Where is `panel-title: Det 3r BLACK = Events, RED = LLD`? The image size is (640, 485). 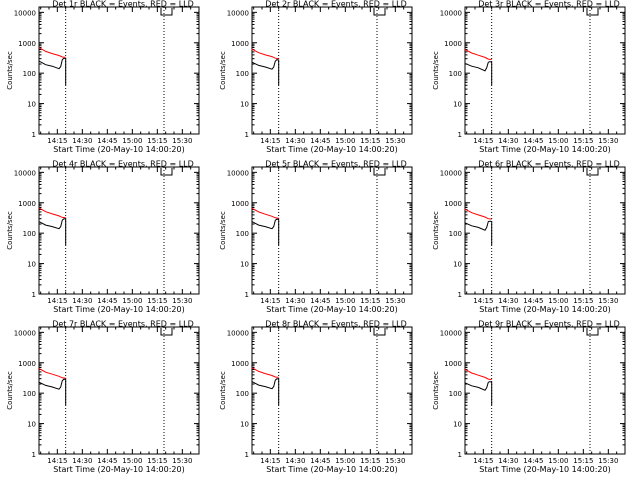 panel-title: Det 3r BLACK = Events, RED = LLD is located at coordinates (549, 4).